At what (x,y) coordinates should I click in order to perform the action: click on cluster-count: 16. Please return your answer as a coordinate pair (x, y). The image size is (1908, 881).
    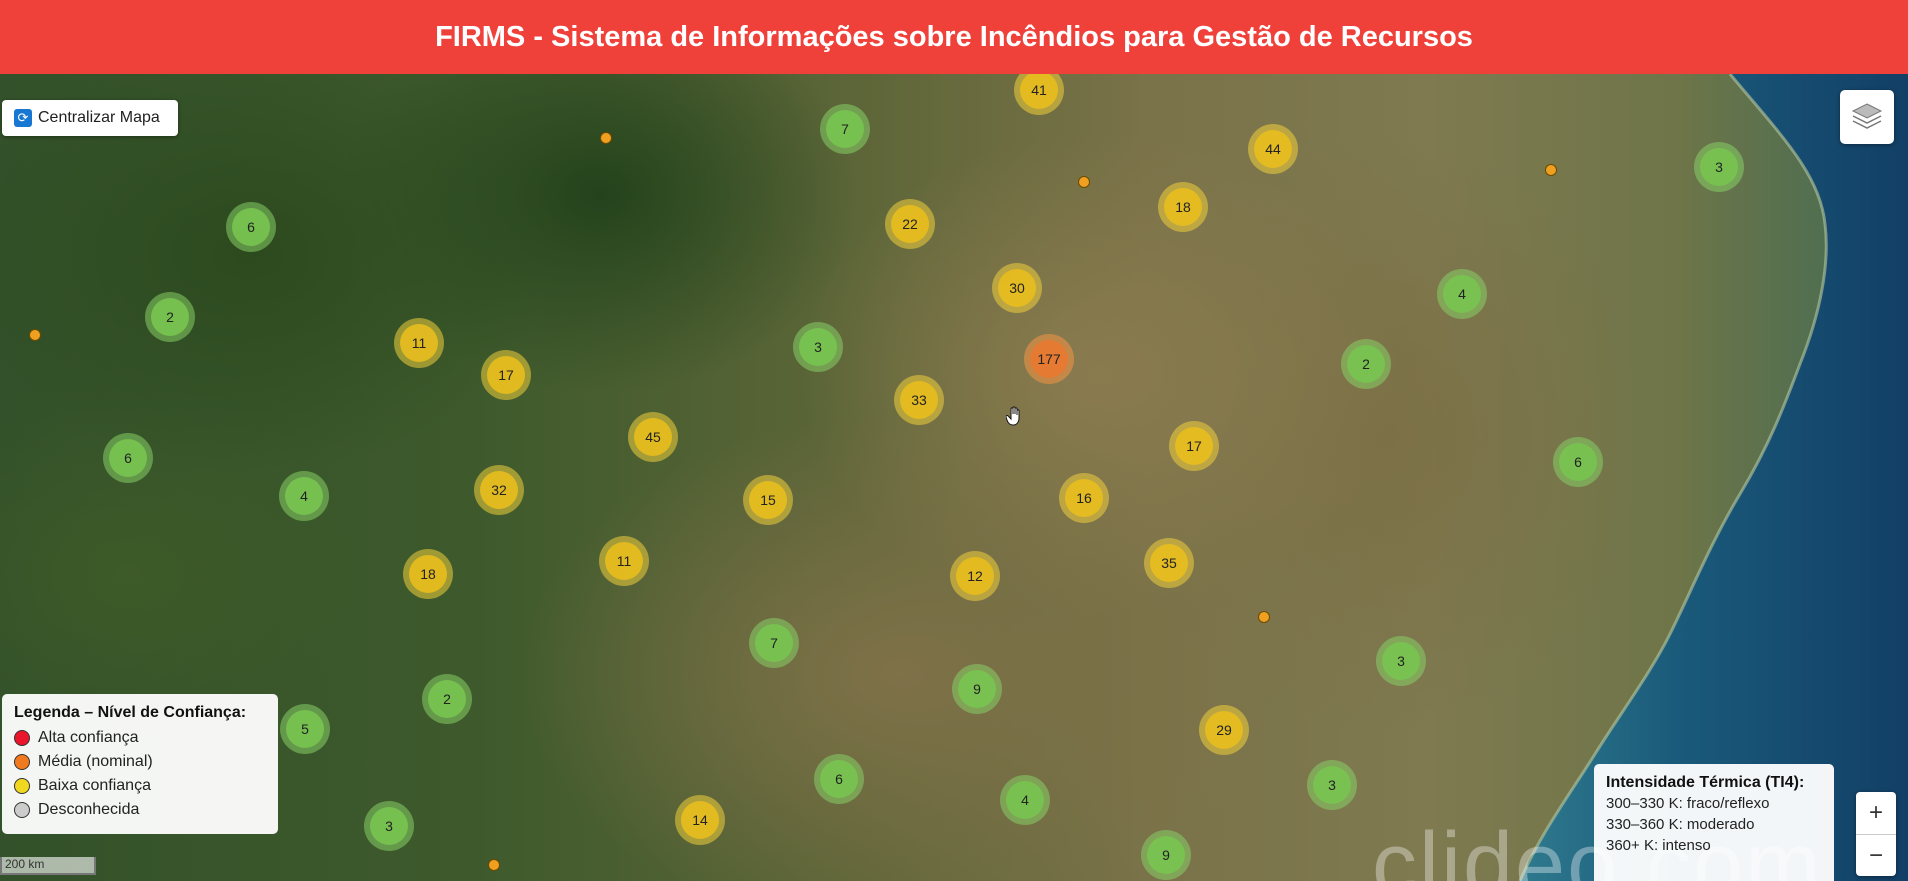
    Looking at the image, I should click on (1084, 498).